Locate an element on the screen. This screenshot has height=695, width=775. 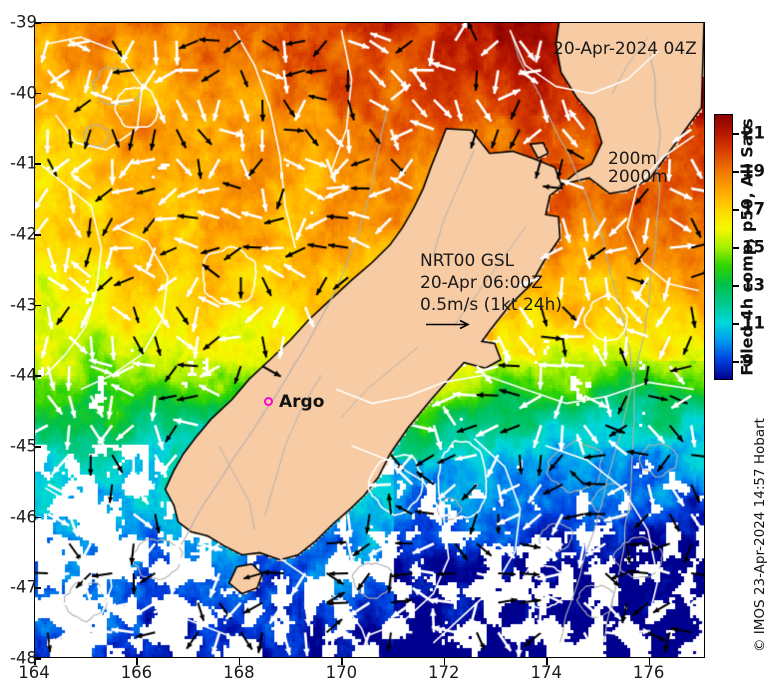
x-tick-label: 166 is located at coordinates (136, 672).